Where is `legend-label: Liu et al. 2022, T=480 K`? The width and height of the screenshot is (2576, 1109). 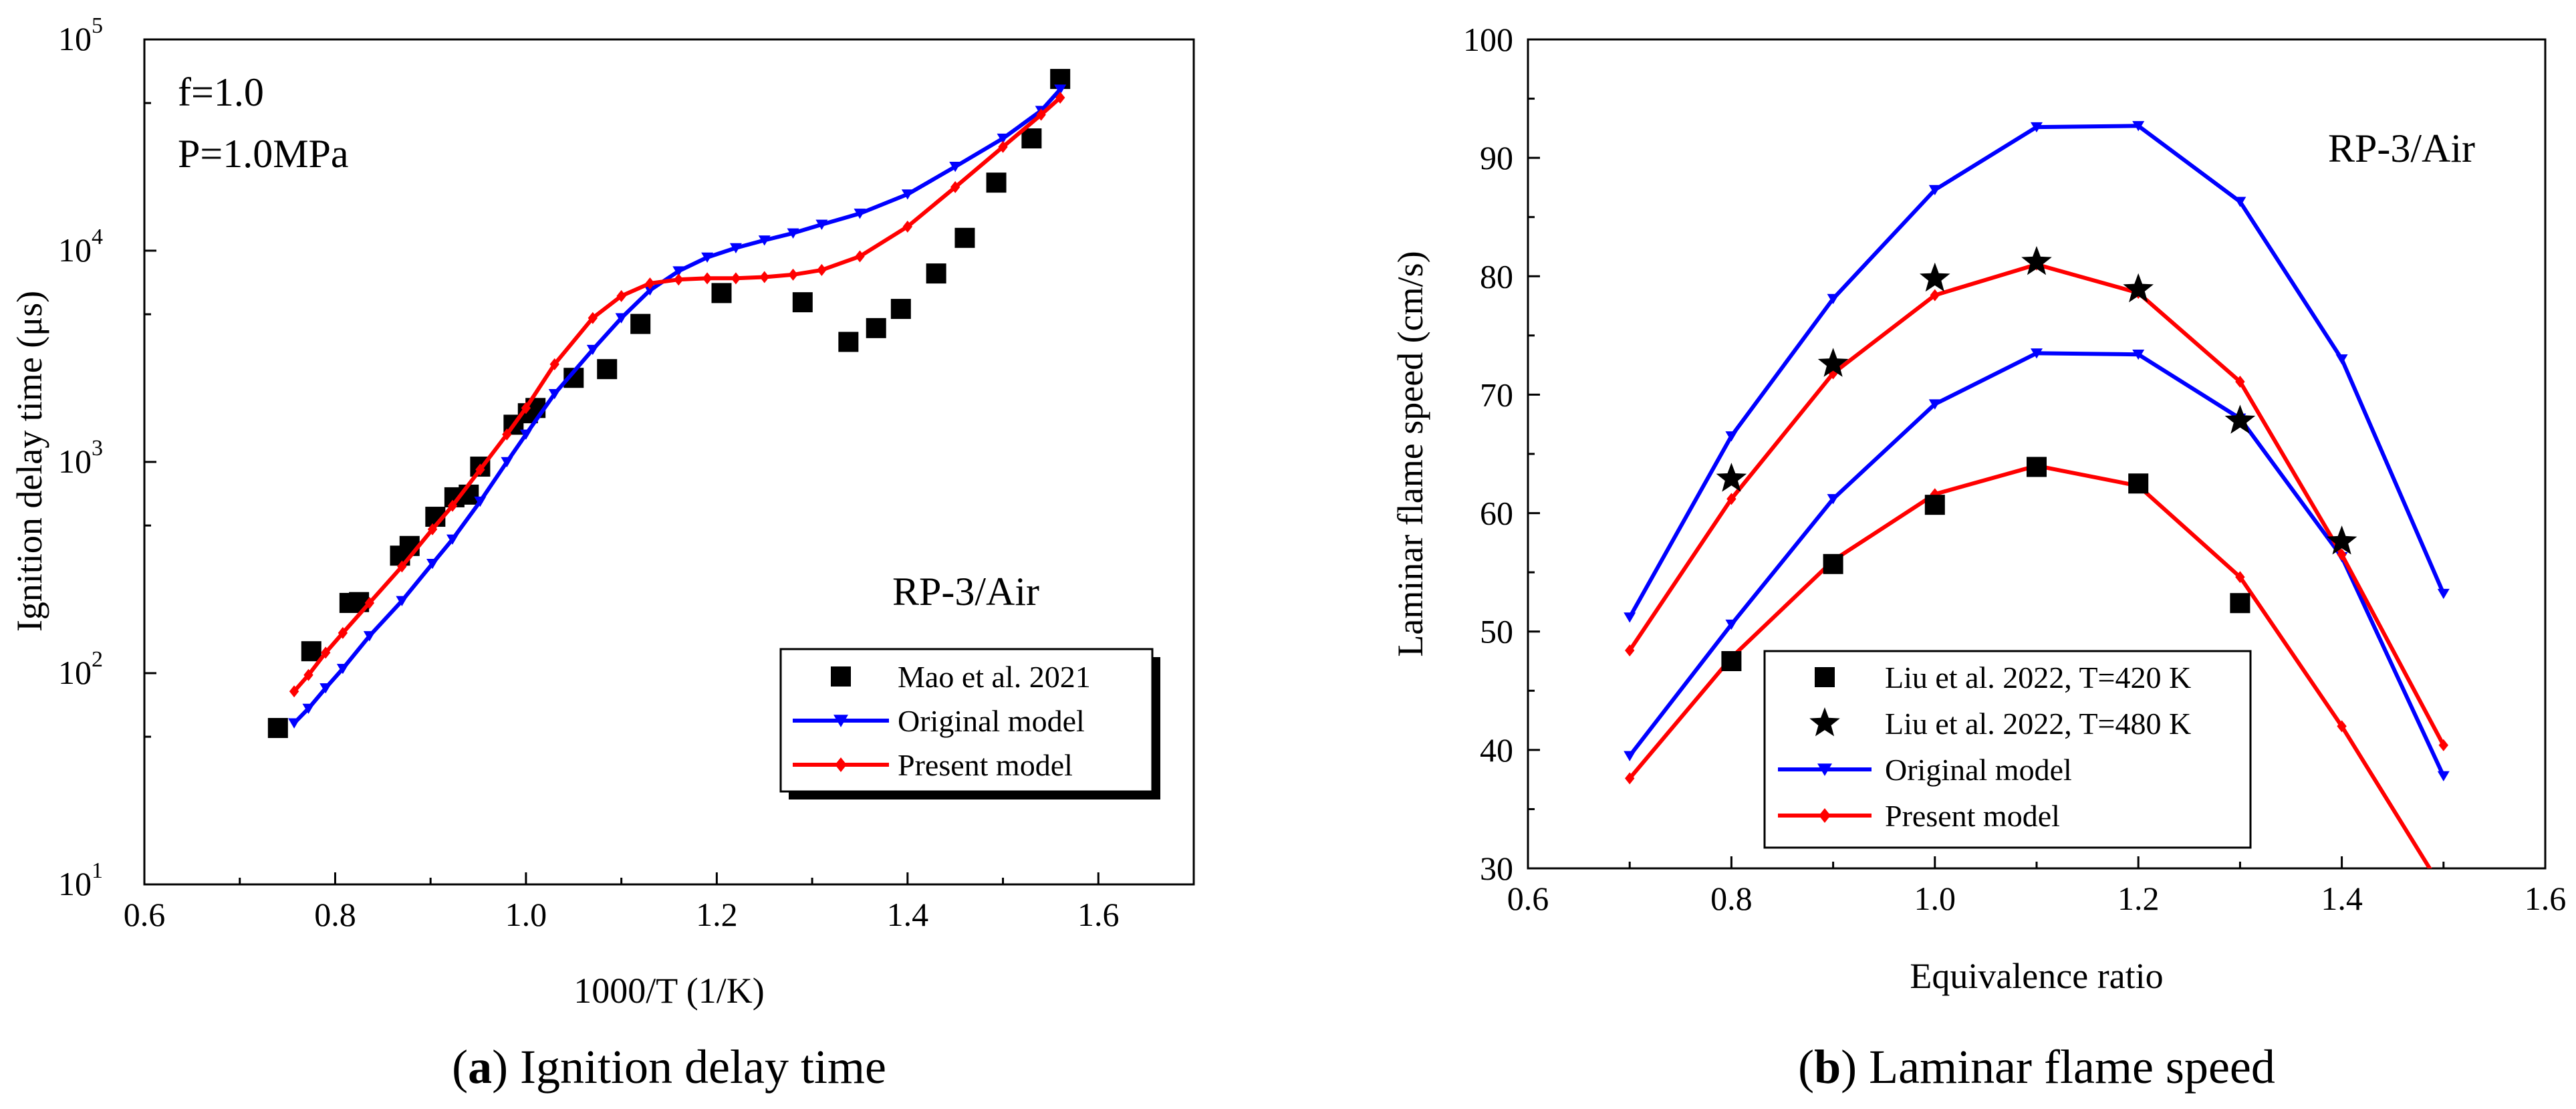 legend-label: Liu et al. 2022, T=480 K is located at coordinates (2038, 724).